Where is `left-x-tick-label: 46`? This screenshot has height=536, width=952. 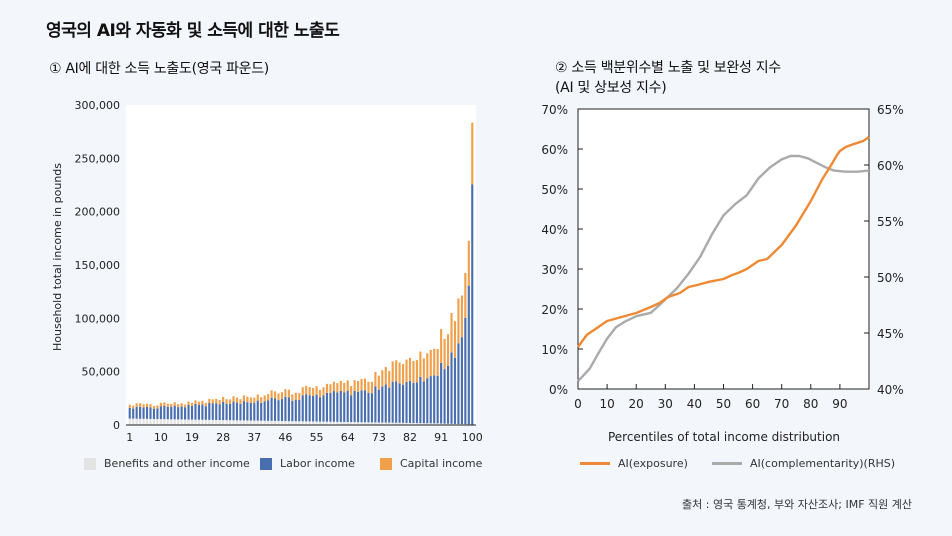
left-x-tick-label: 46 is located at coordinates (285, 437).